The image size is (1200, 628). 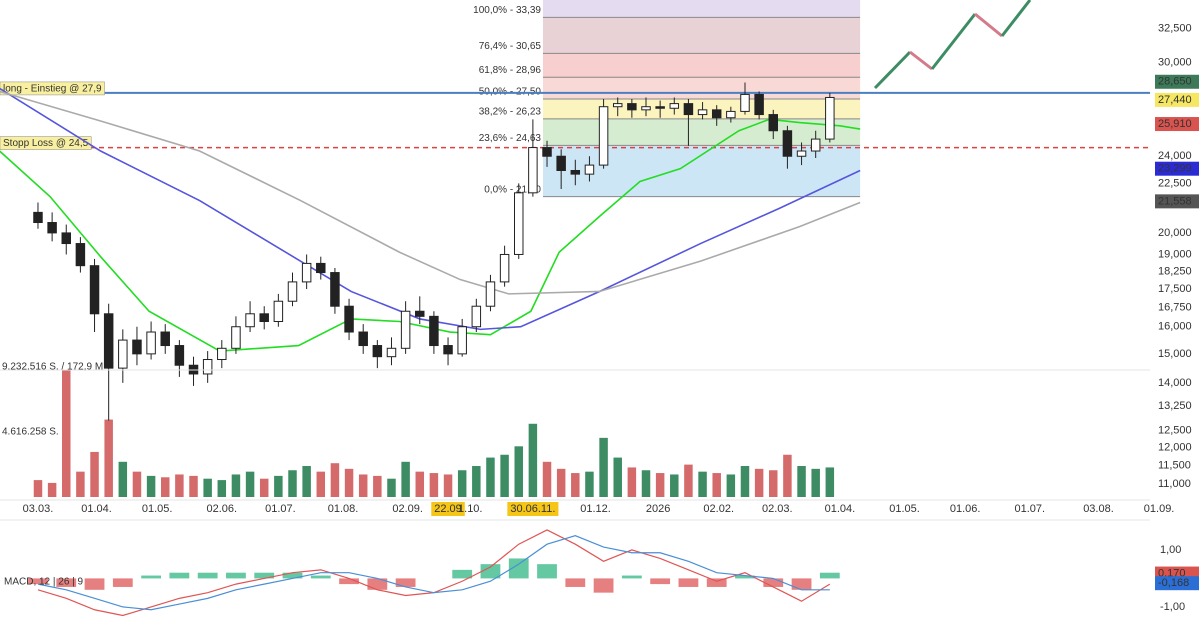 What do you see at coordinates (533, 509) in the screenshot?
I see `x-tick-highlight` at bounding box center [533, 509].